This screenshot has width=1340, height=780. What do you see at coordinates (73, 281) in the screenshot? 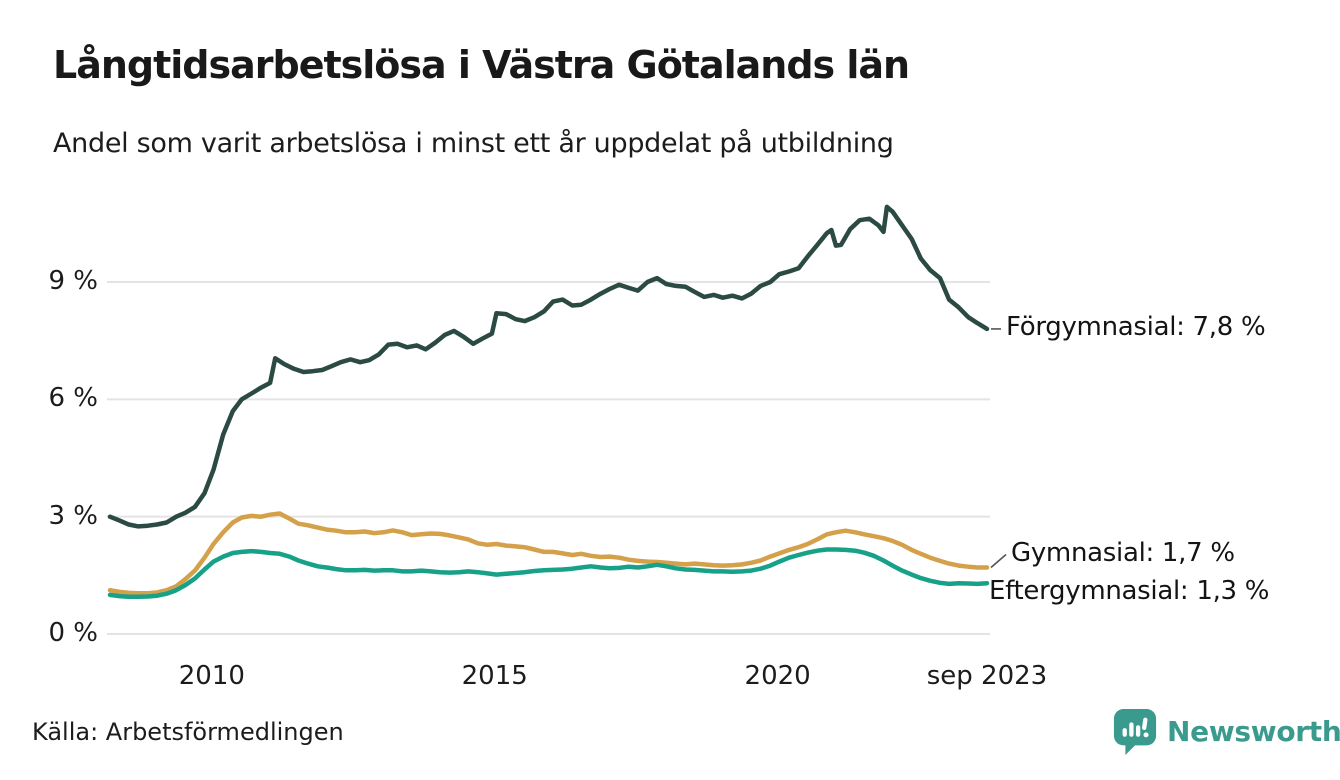
I see `y-tick-label: 9 %` at bounding box center [73, 281].